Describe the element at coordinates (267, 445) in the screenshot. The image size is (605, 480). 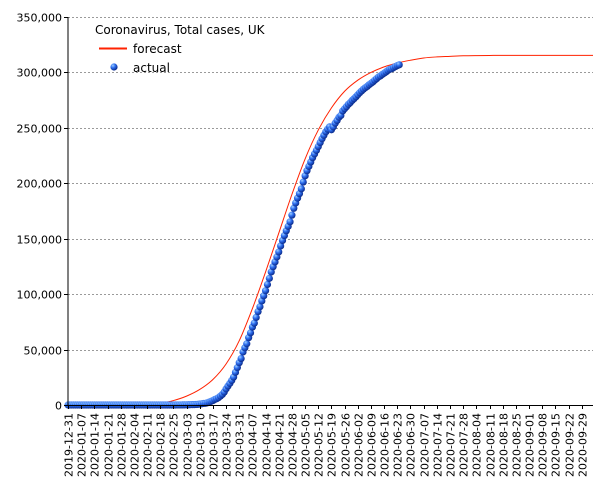
I see `x-tick-label: 2020-04-14` at that location.